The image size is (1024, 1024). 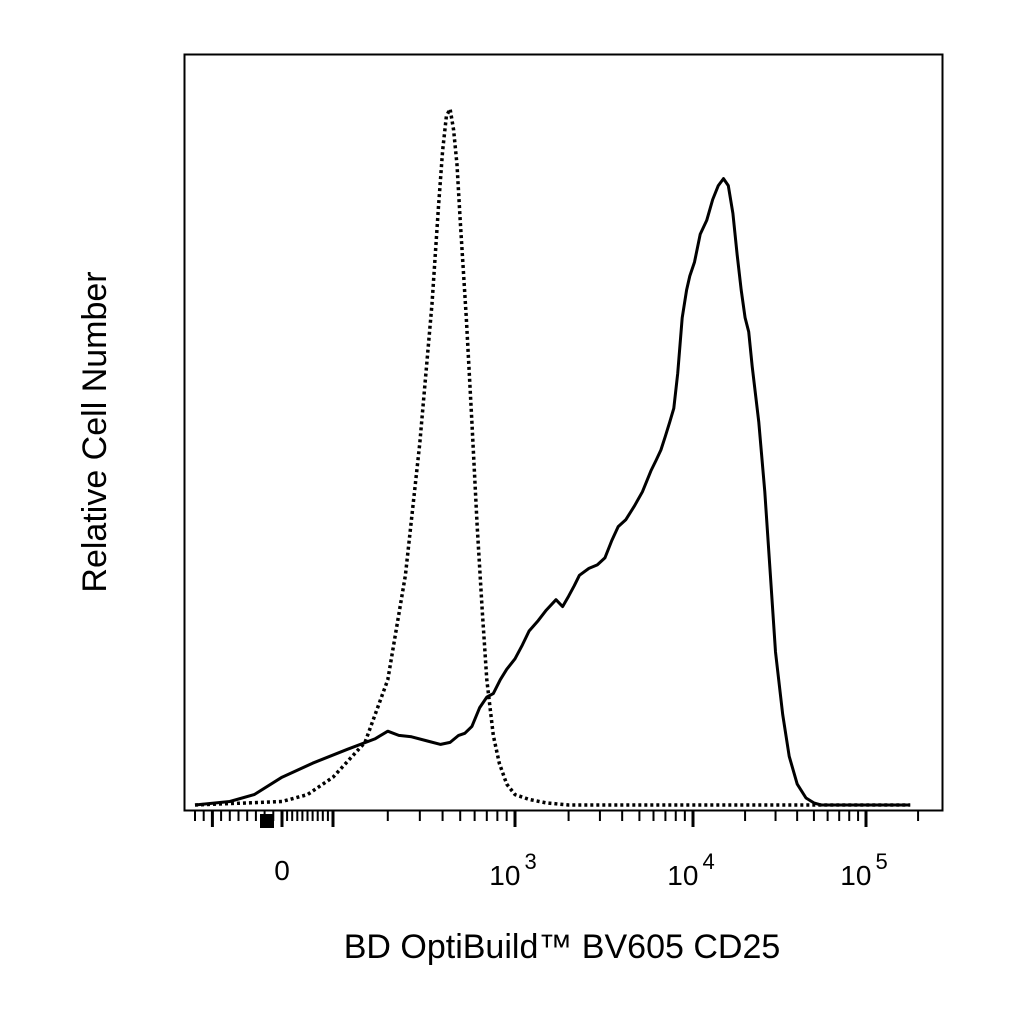 I want to click on y-axis-label: Relative Cell Number, so click(x=95, y=431).